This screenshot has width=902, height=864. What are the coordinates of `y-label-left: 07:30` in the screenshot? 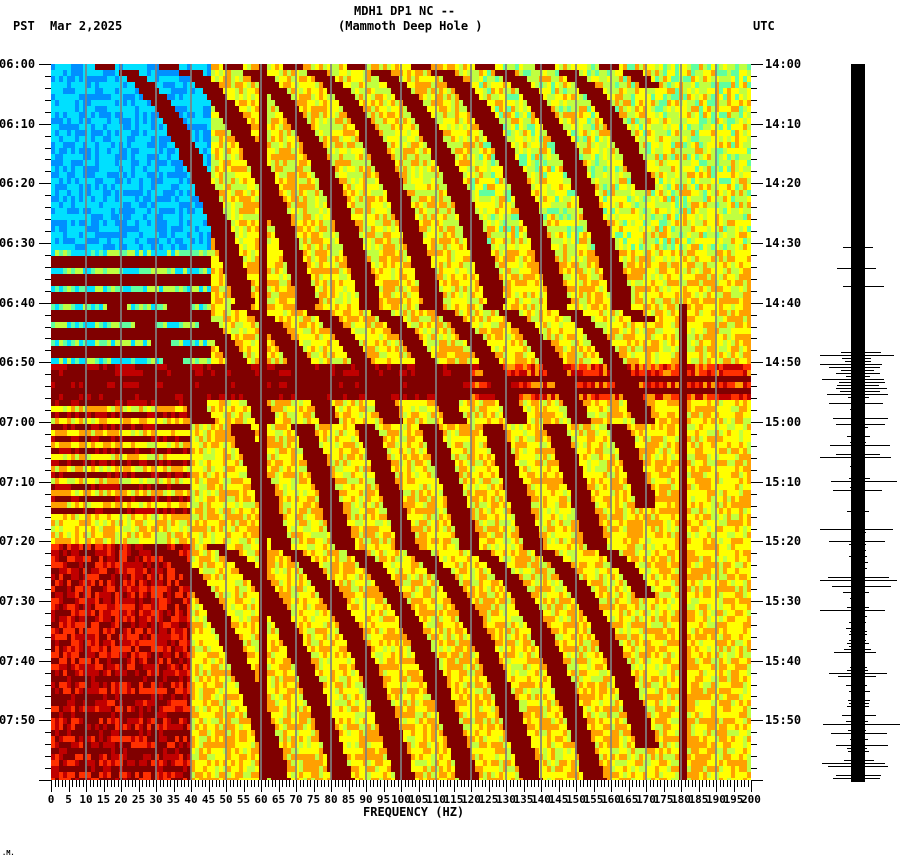 It's located at (17, 601).